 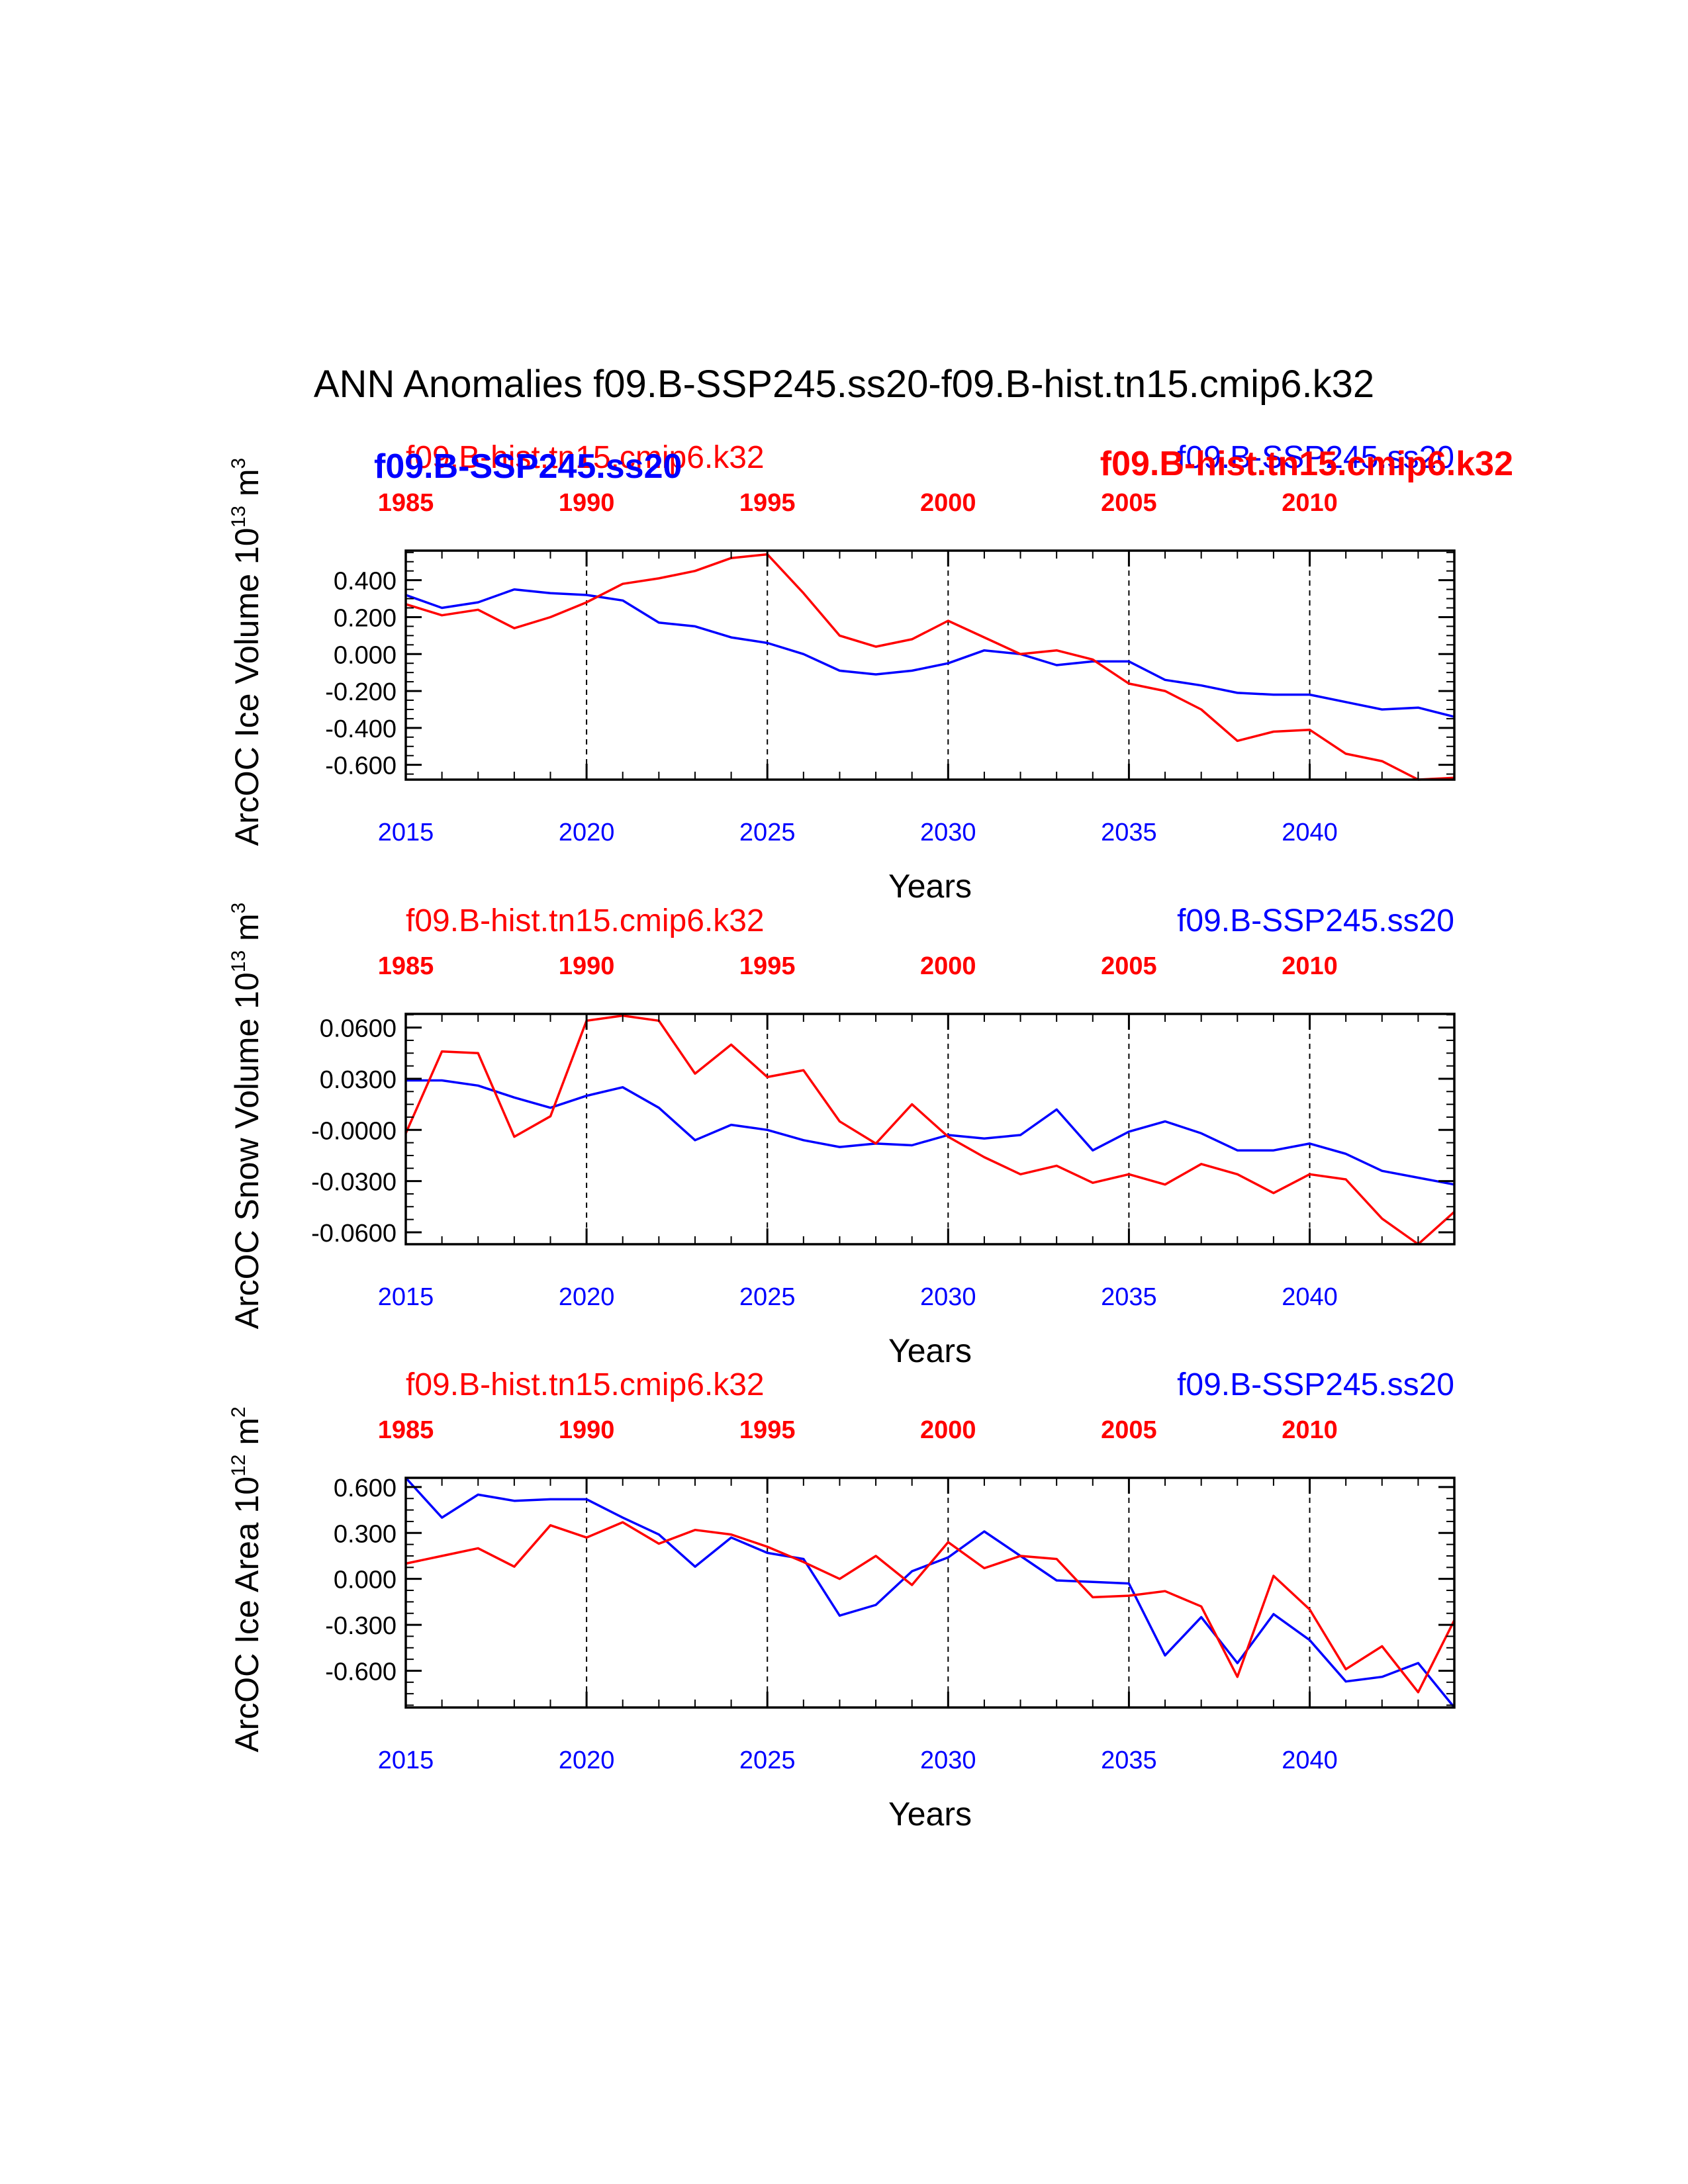 I want to click on y-tick-label: 0.0300, so click(x=358, y=1080).